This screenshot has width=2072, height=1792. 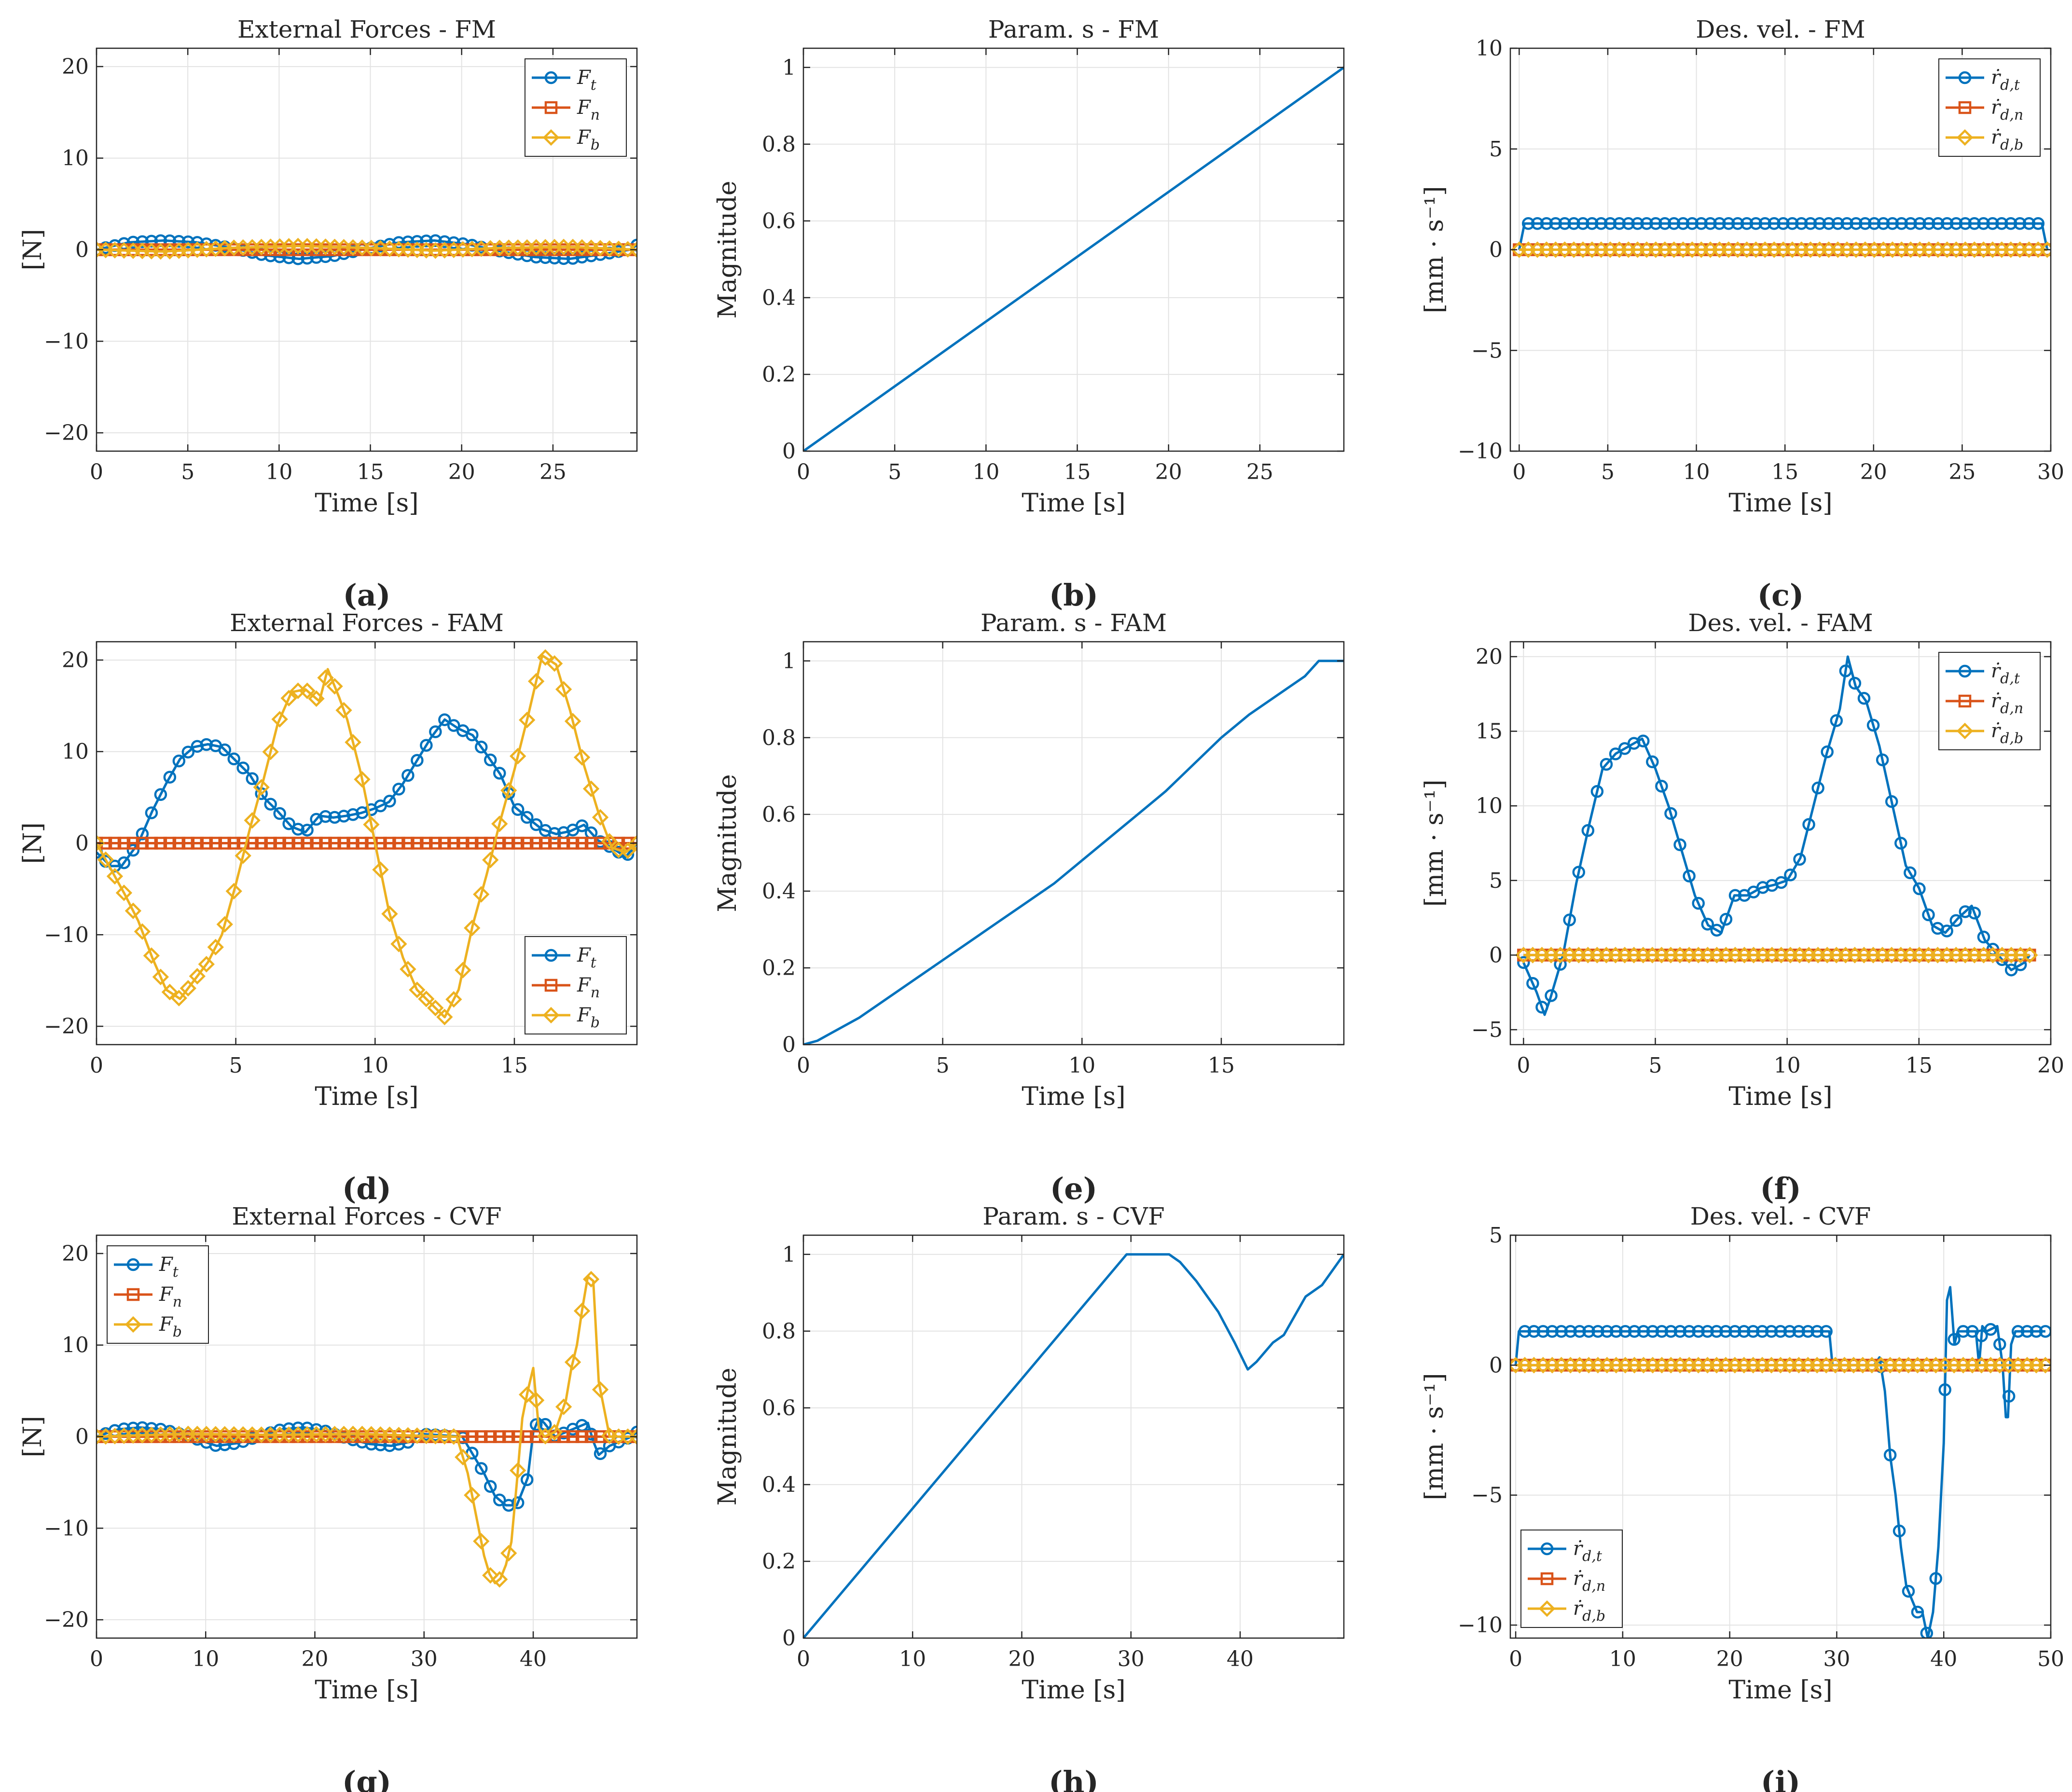 What do you see at coordinates (1073, 29) in the screenshot?
I see `chart-title: Param. s - FM` at bounding box center [1073, 29].